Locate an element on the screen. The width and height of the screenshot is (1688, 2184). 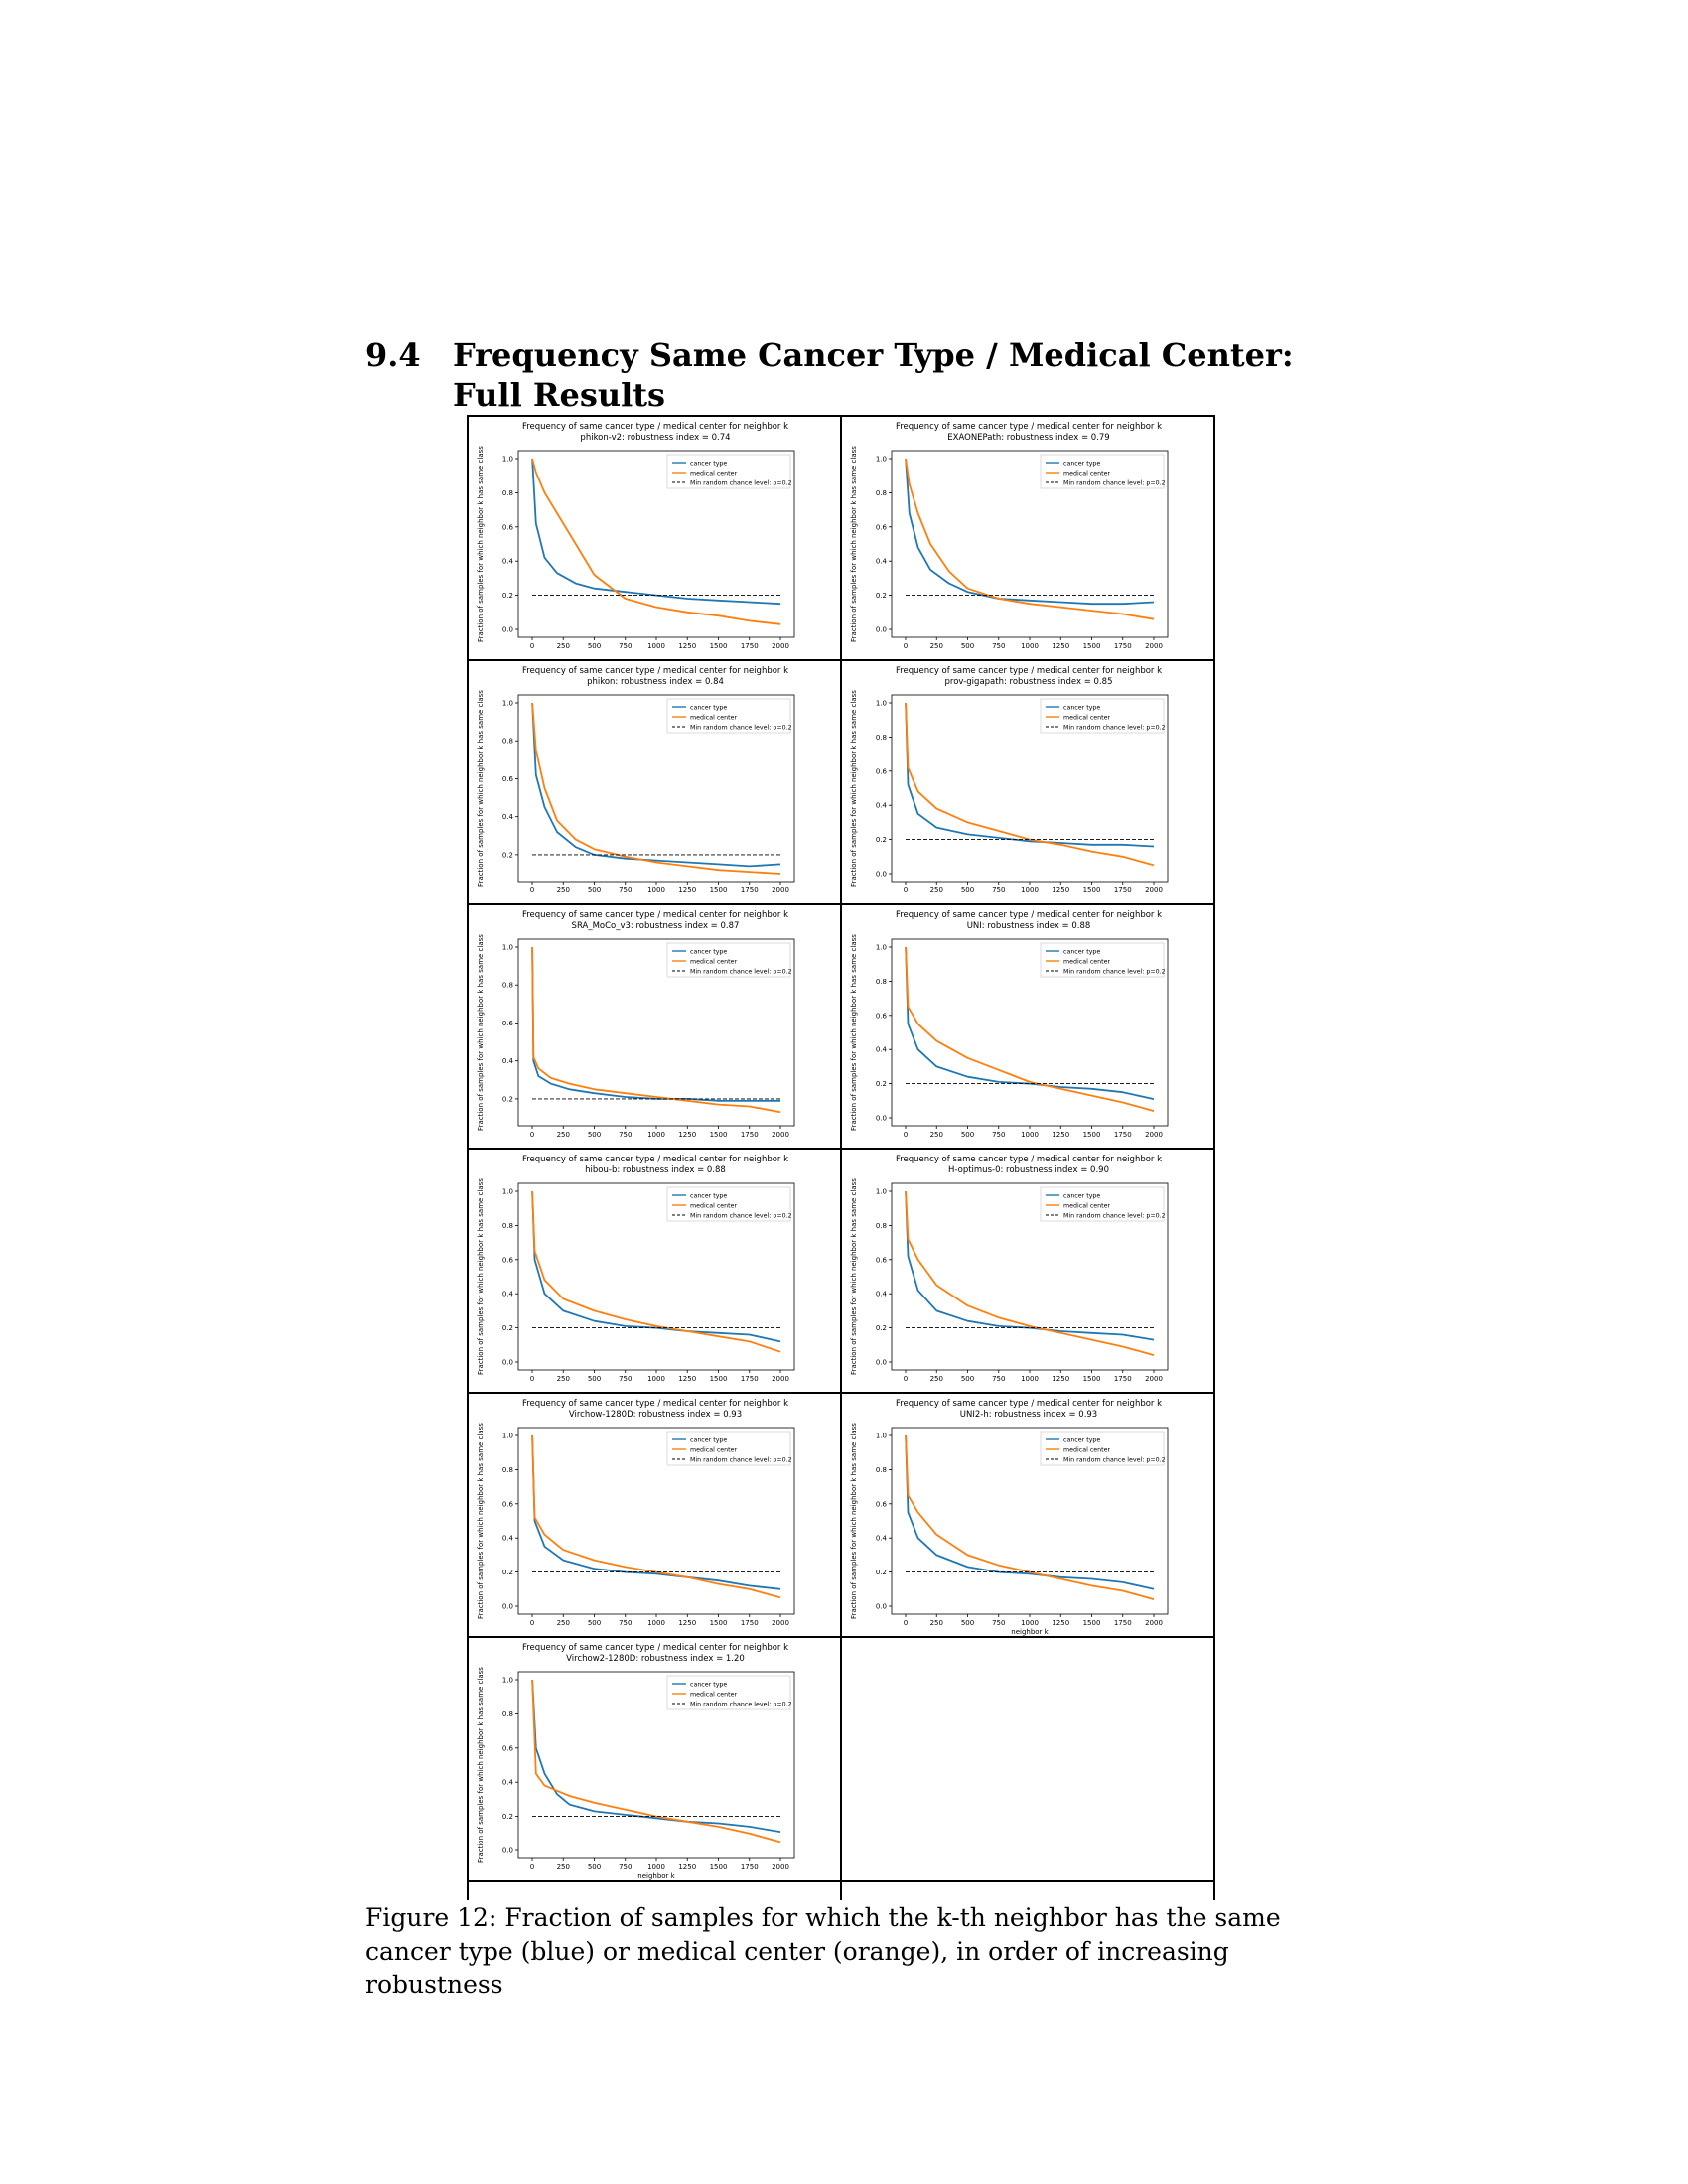
chart-subtitle: prov-gigapath: robustness index = 0.85 is located at coordinates (1029, 682).